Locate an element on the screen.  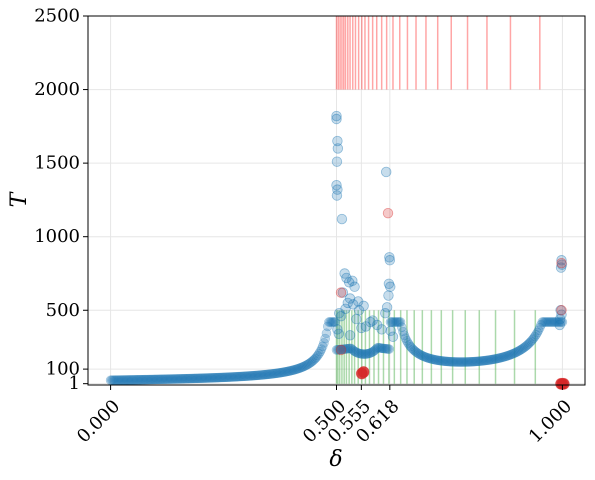
y-tick-label: 2500 is located at coordinates (57, 16).